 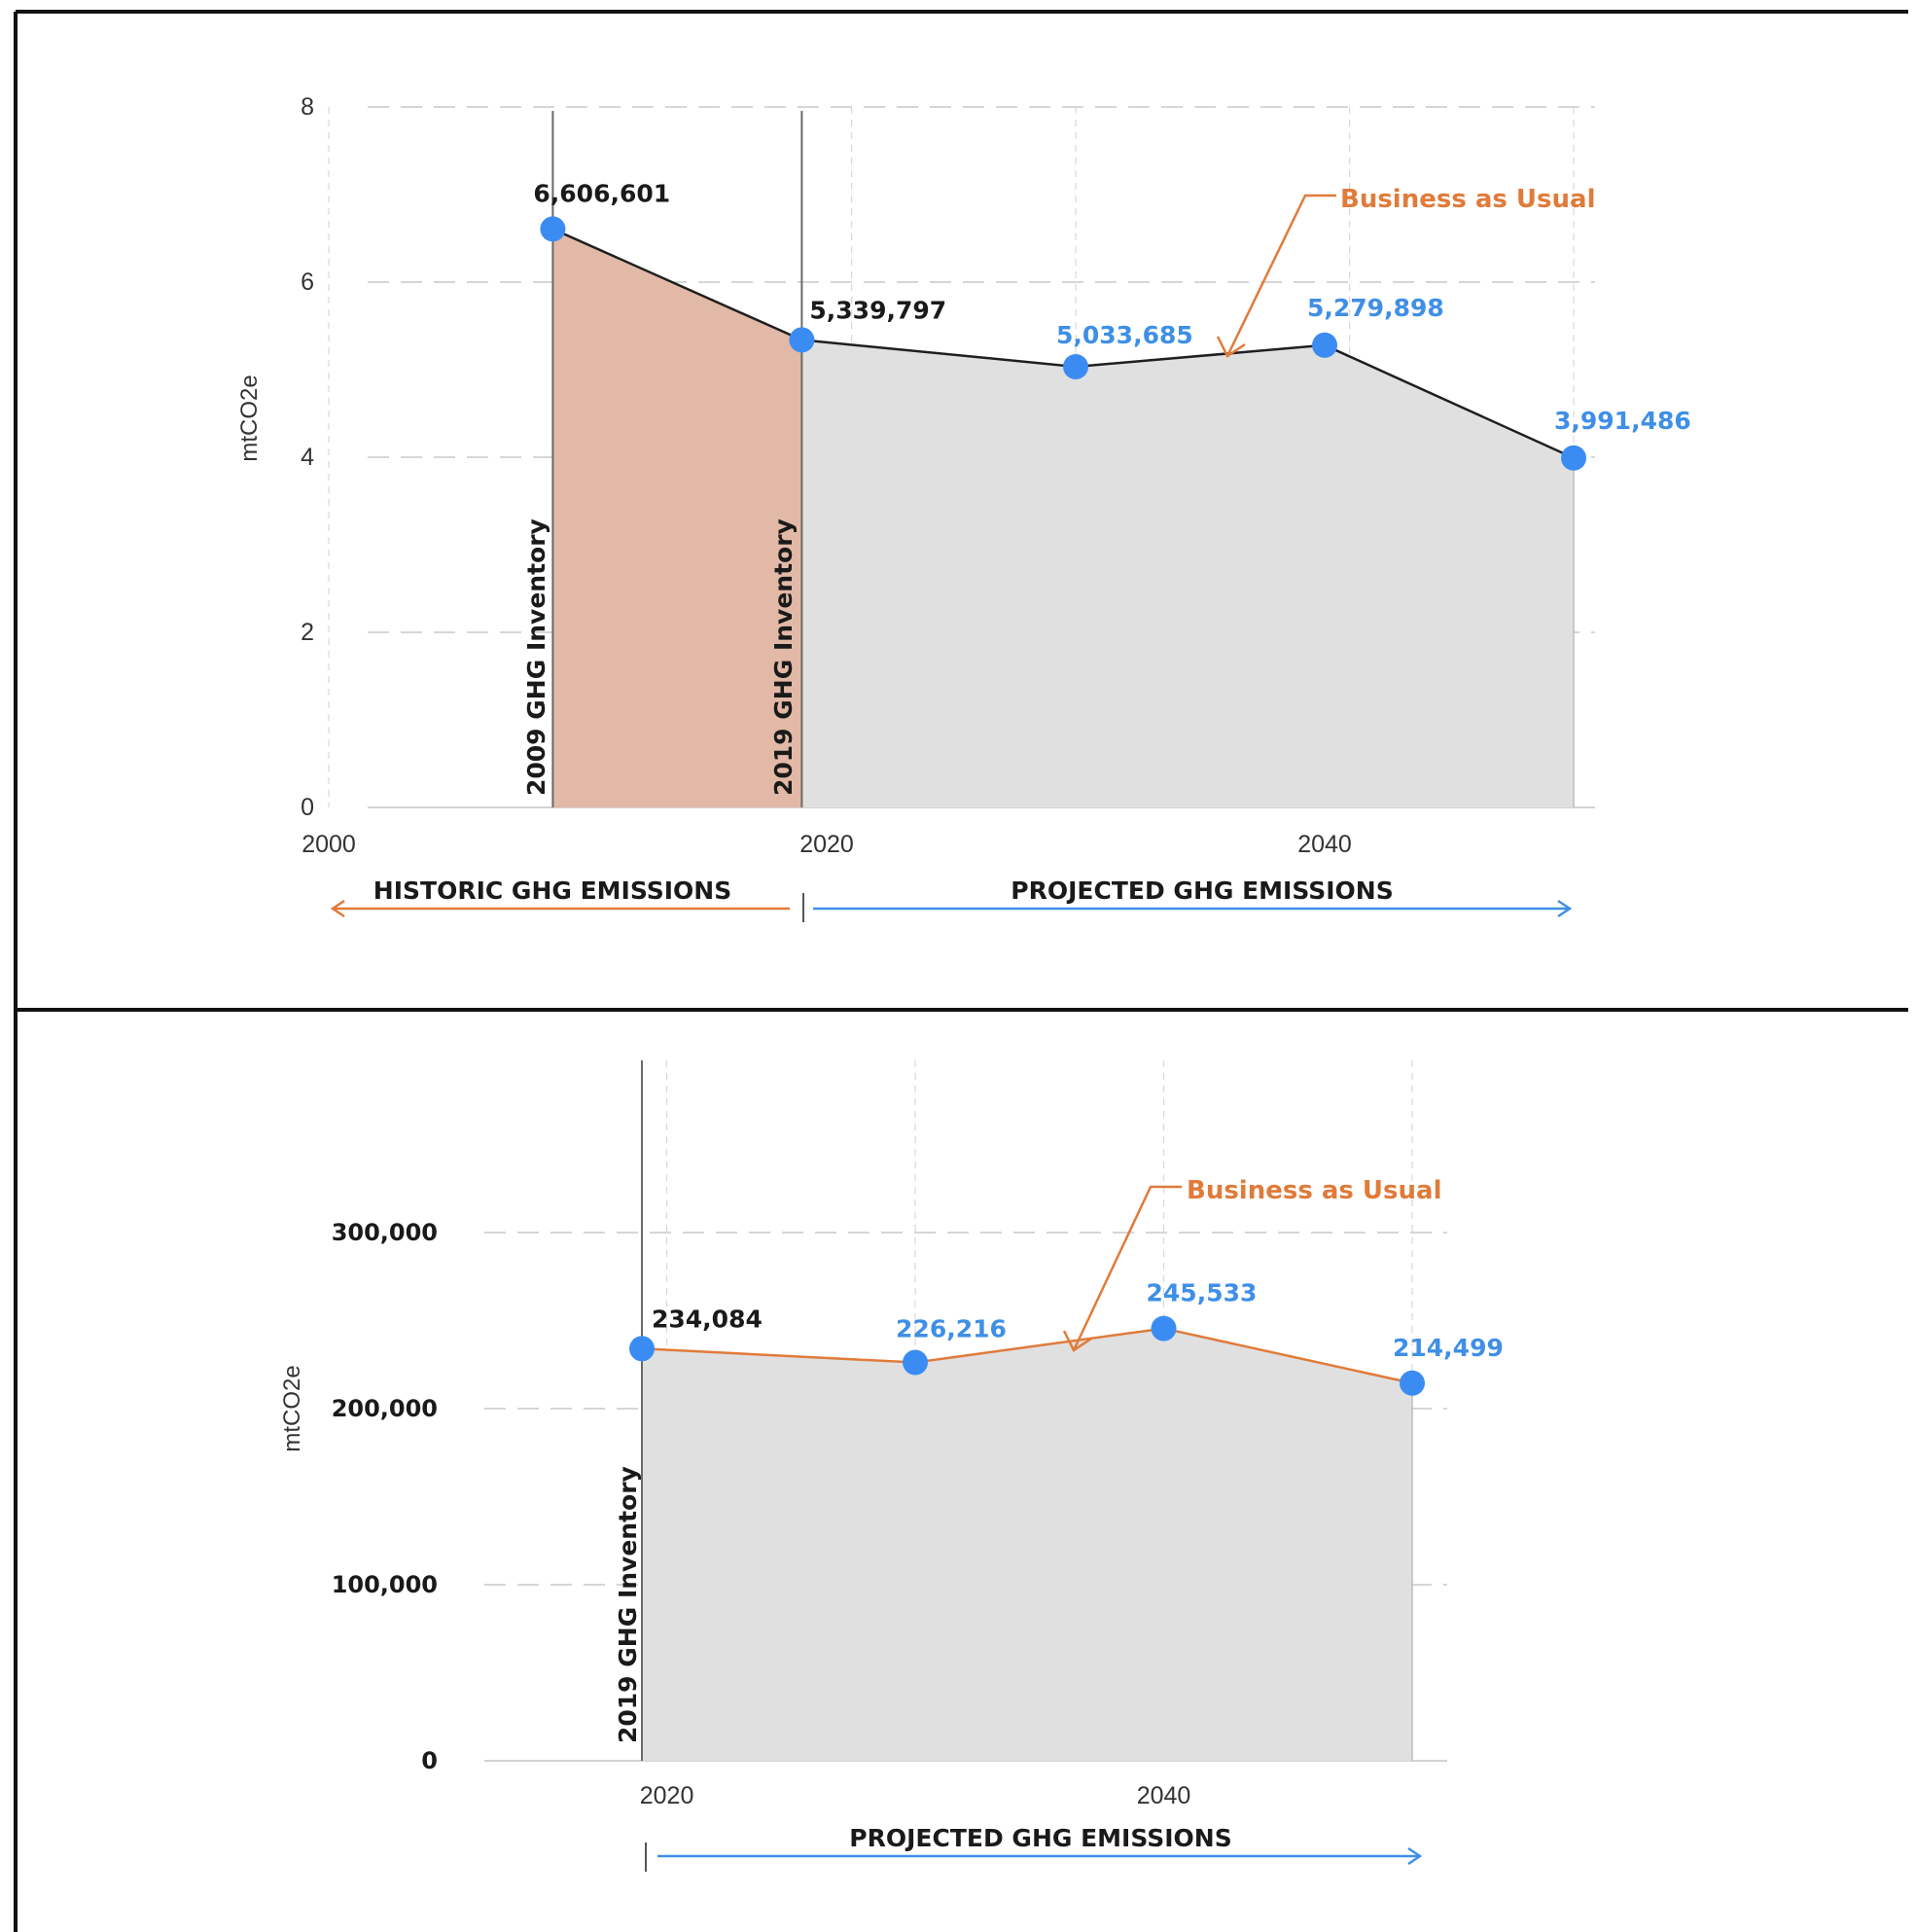 What do you see at coordinates (1622, 421) in the screenshot?
I see `data-label: 3,991,486` at bounding box center [1622, 421].